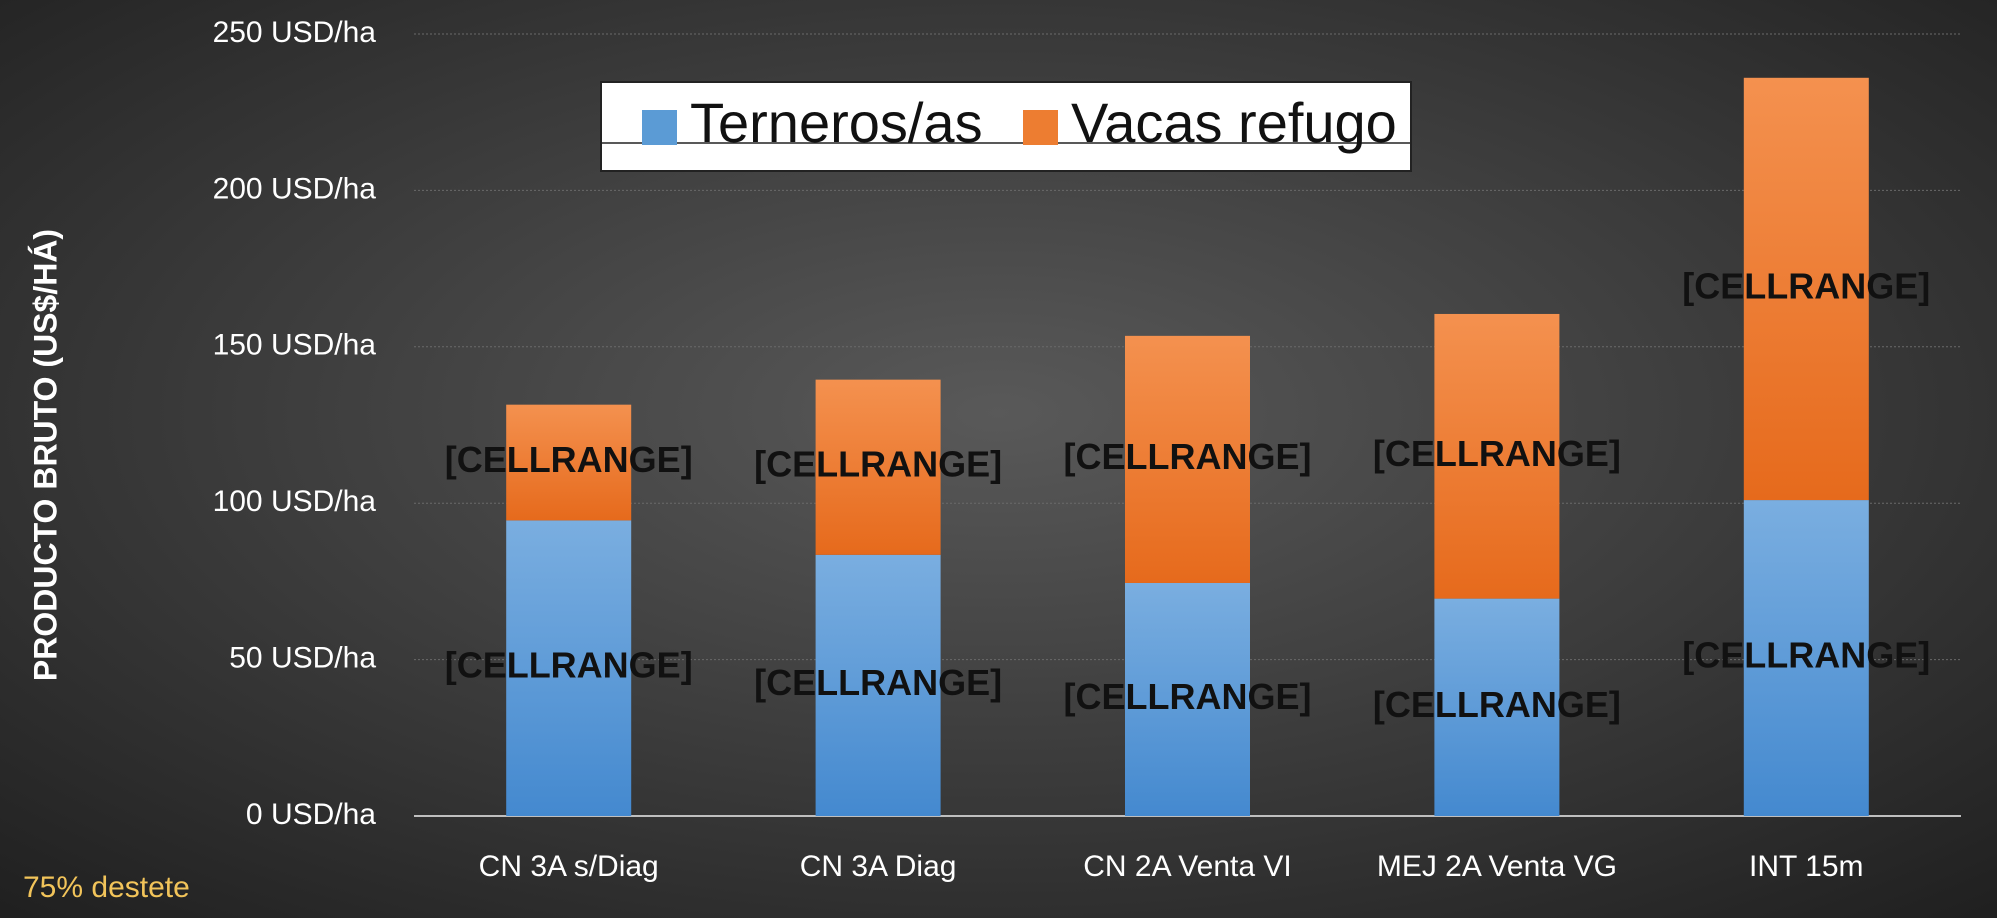 The width and height of the screenshot is (1997, 918). Describe the element at coordinates (295, 501) in the screenshot. I see `y-tick-label: 100 USD/ha` at that location.